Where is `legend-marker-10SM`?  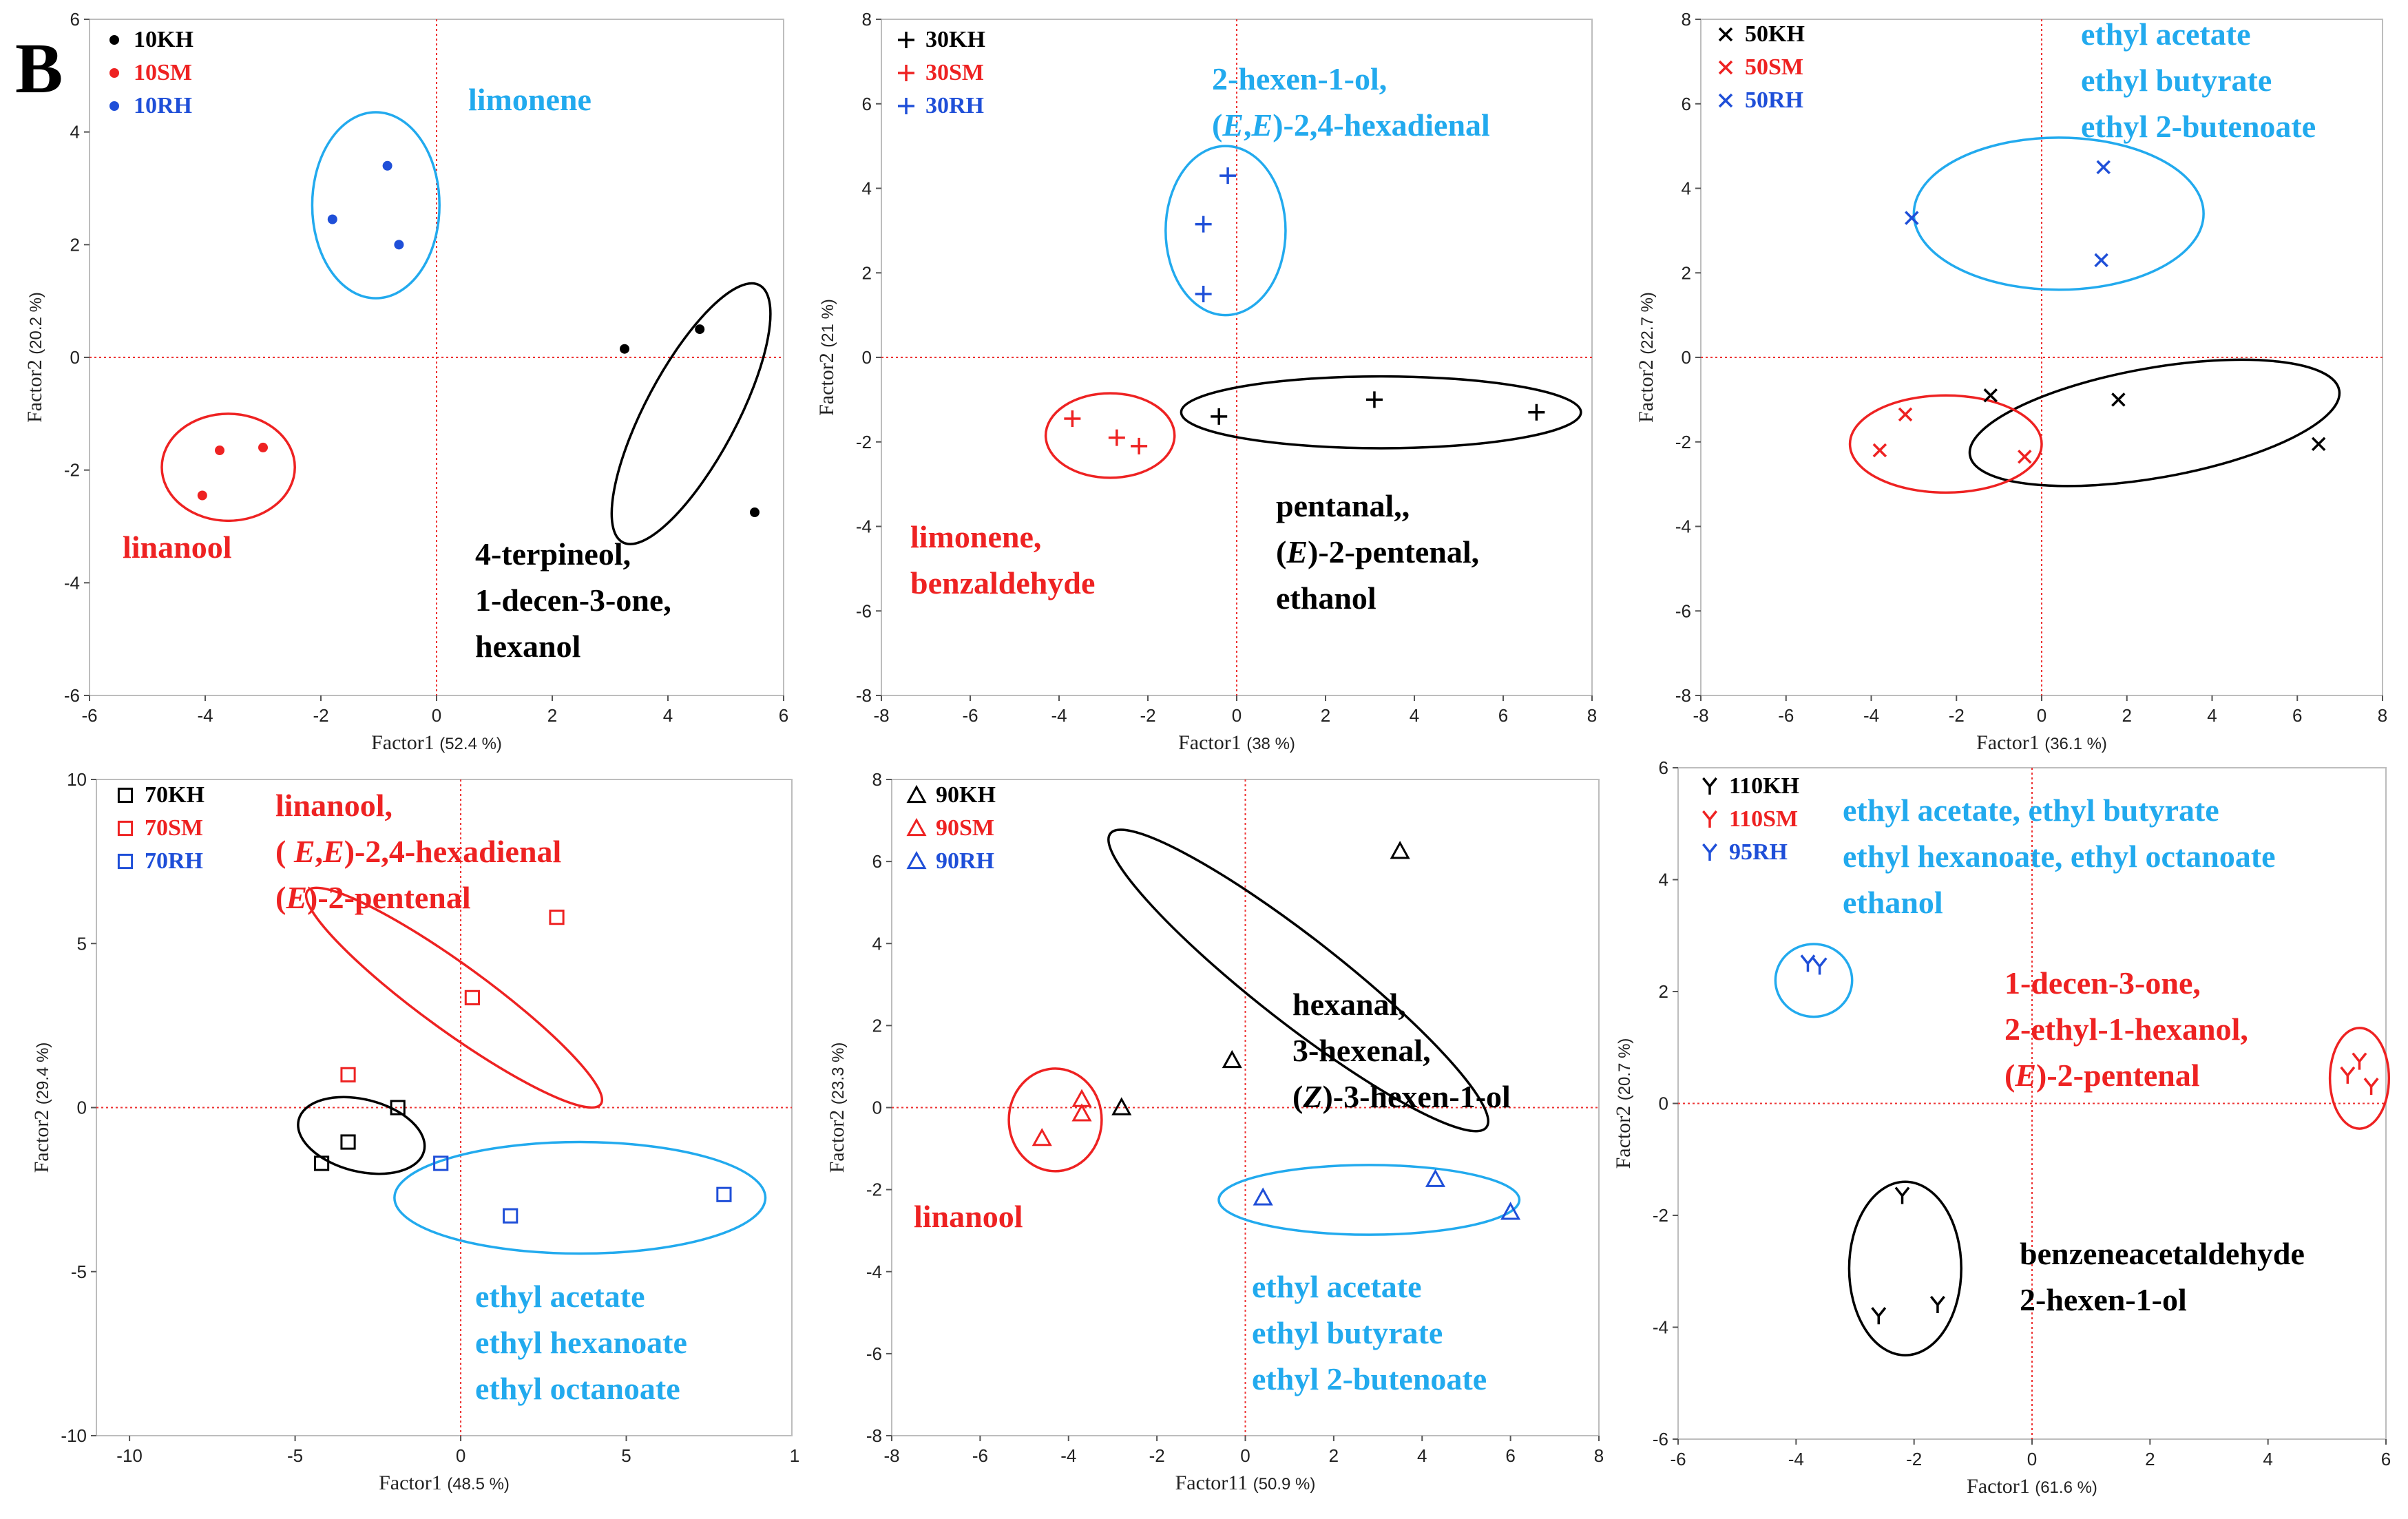
legend-marker-10SM is located at coordinates (114, 73).